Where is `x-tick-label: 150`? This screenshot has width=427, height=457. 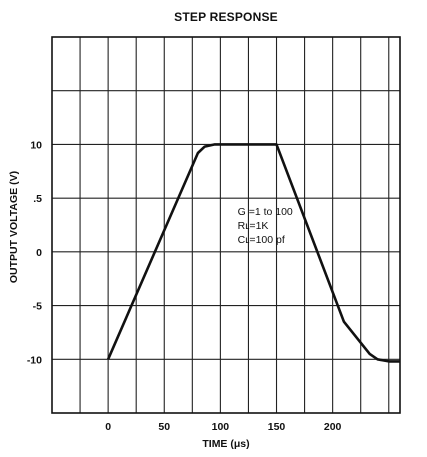 x-tick-label: 150 is located at coordinates (277, 427).